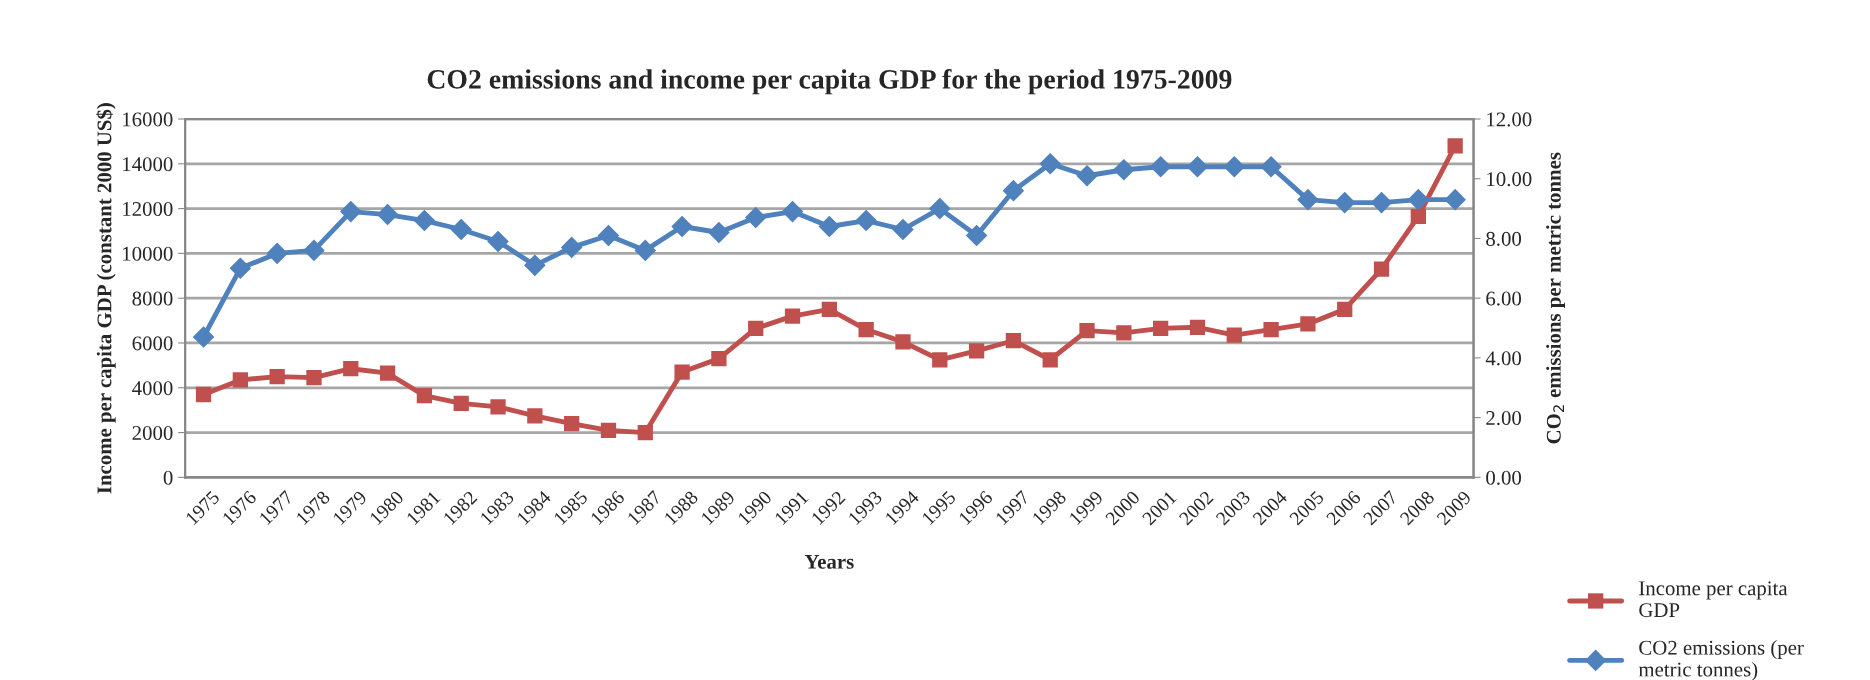 This screenshot has height=680, width=1870. Describe the element at coordinates (152, 298) in the screenshot. I see `y-tick-label: 8000` at that location.